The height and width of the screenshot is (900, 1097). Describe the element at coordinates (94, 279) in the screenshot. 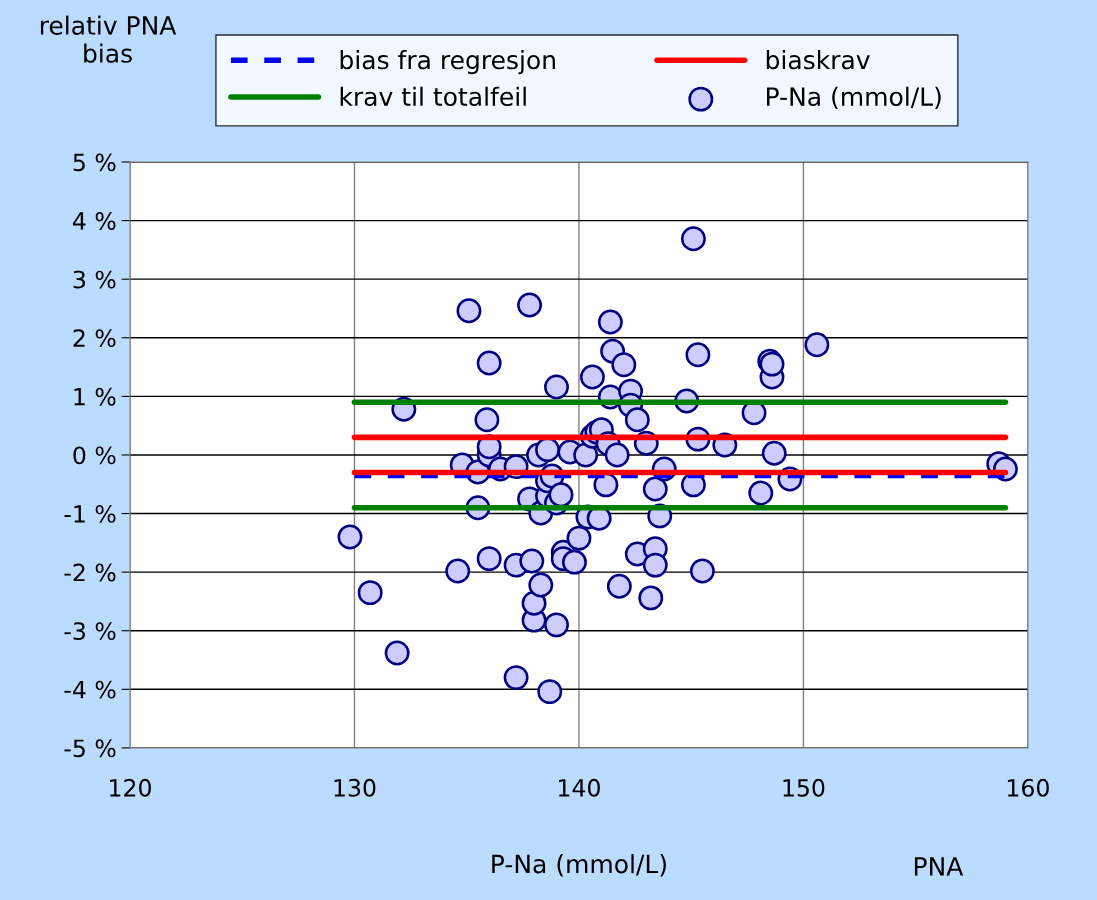

I see `y-tick-label: 3 %` at that location.